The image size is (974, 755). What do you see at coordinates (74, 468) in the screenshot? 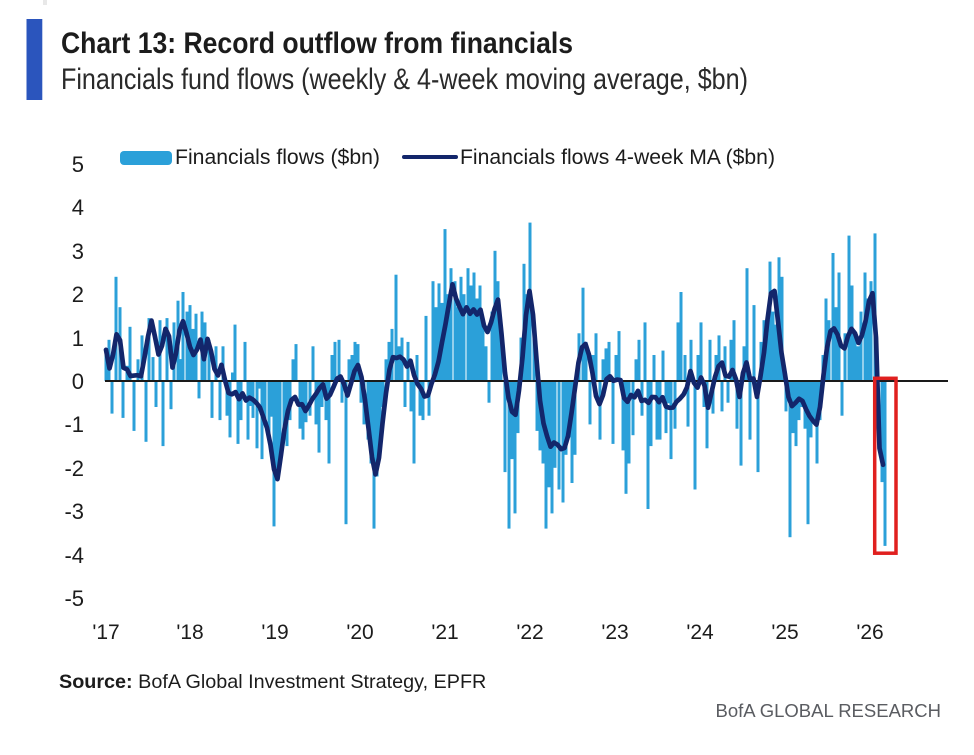
I see `svg-text: -2` at bounding box center [74, 468].